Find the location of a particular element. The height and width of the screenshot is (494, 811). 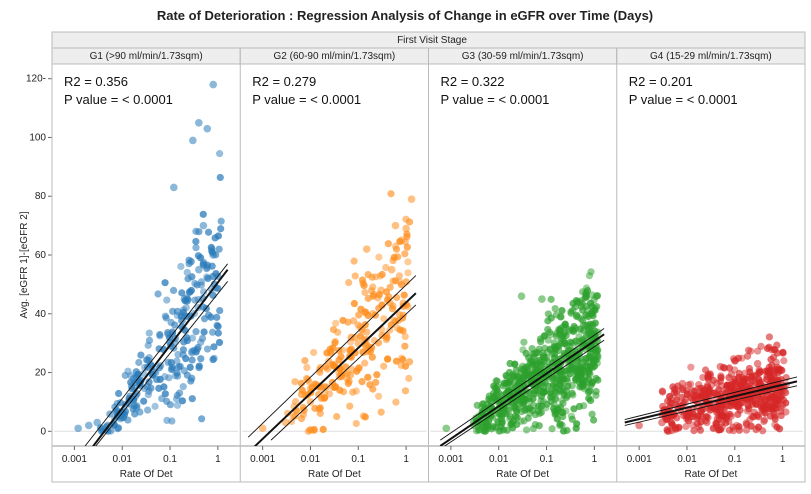

panel-header-3: G3 (30-59 ml/min/1.73sqm) is located at coordinates (523, 56).